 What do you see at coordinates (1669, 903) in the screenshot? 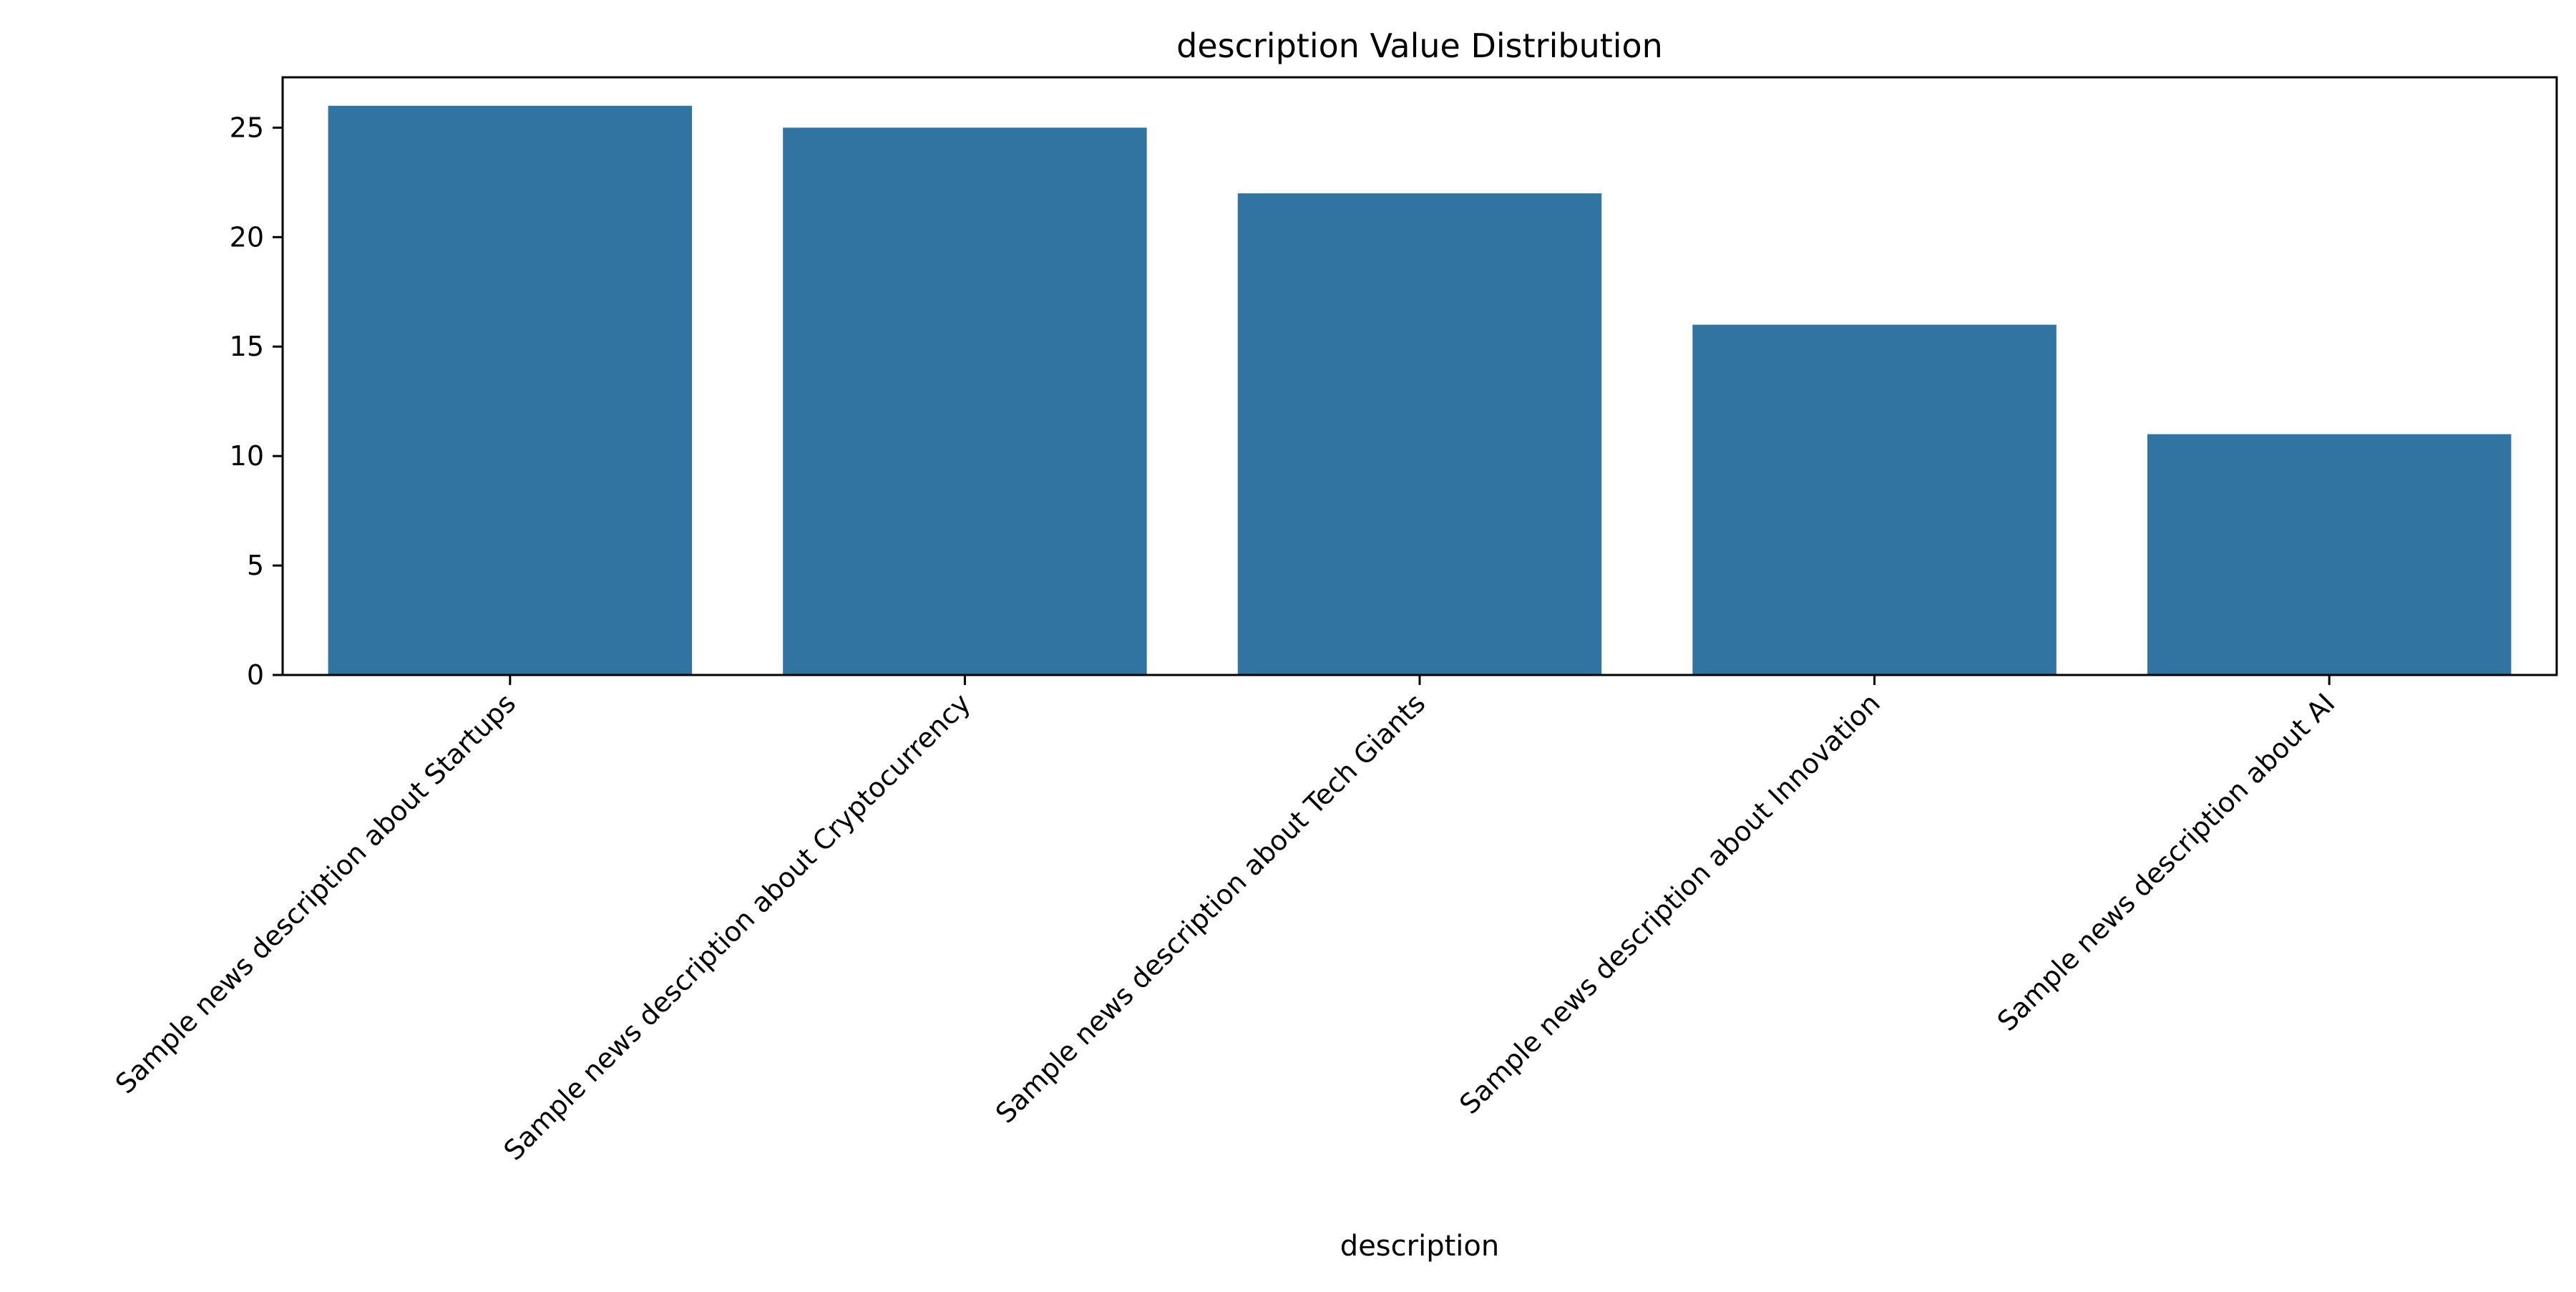
I see `x-tick-label: Sample news description about Innovation` at bounding box center [1669, 903].